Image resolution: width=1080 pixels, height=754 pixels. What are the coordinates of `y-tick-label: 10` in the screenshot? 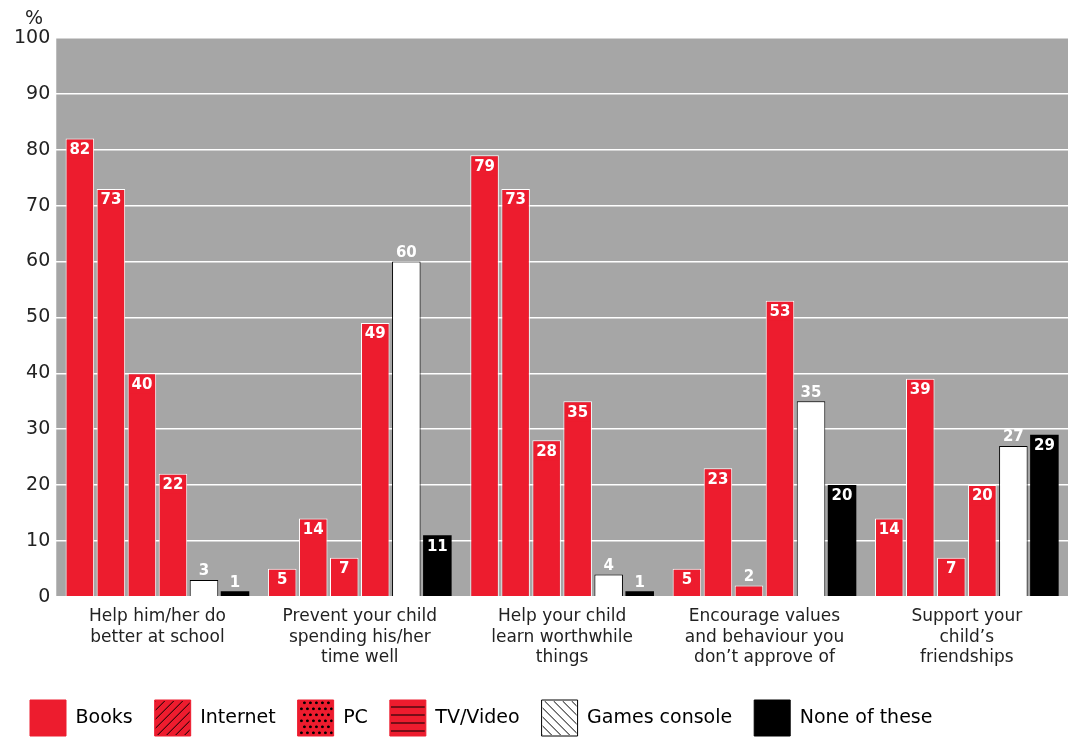 It's located at (38, 538).